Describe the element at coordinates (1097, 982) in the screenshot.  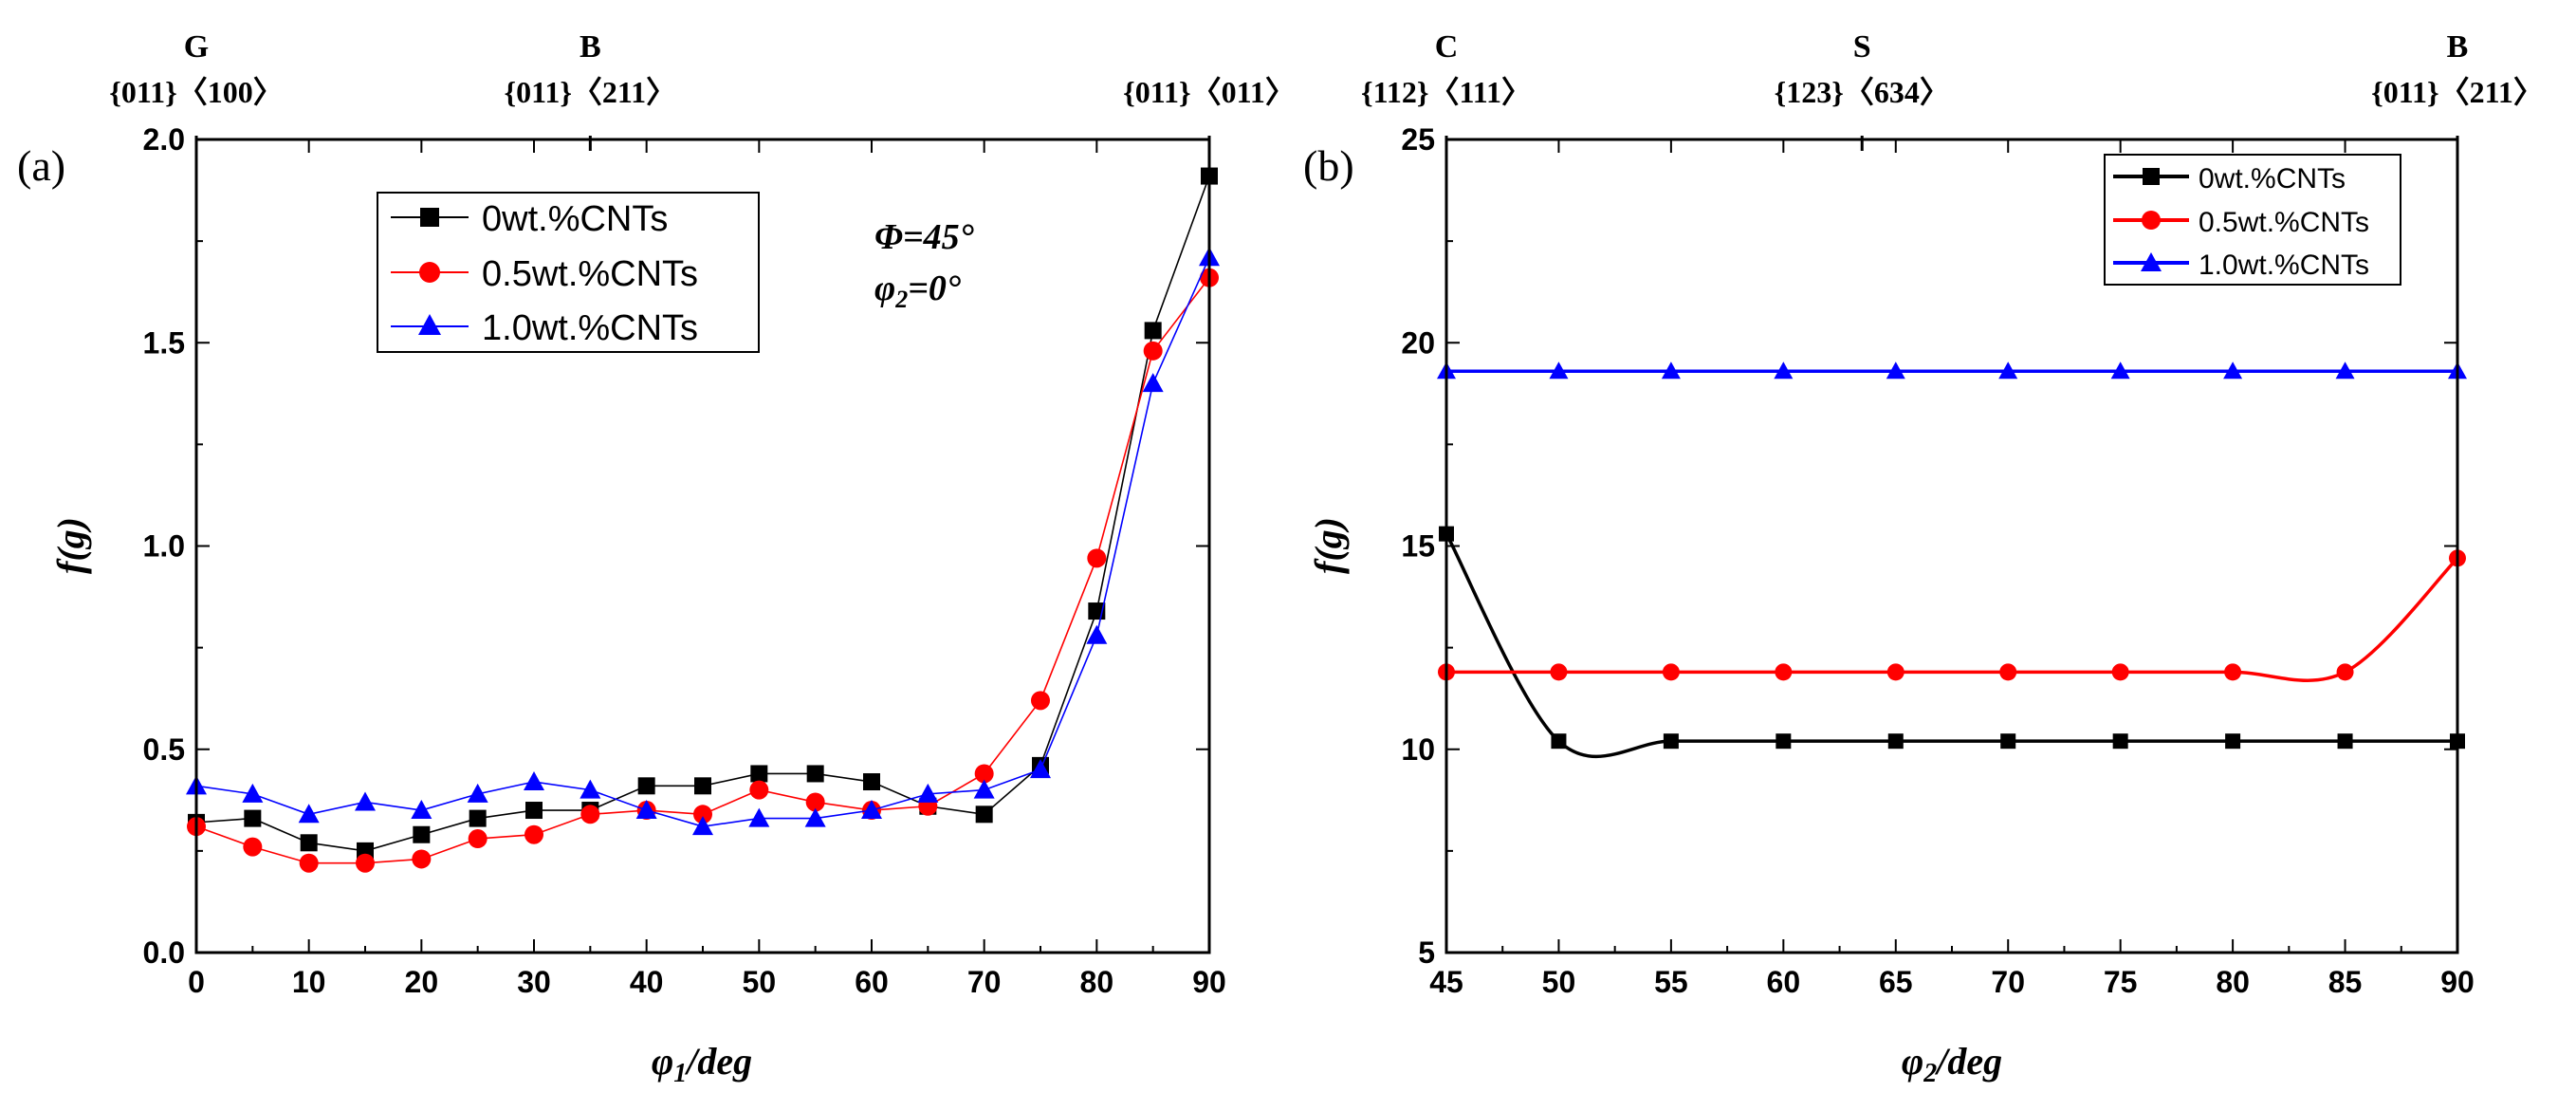
I see `x-tick-label: 80` at that location.